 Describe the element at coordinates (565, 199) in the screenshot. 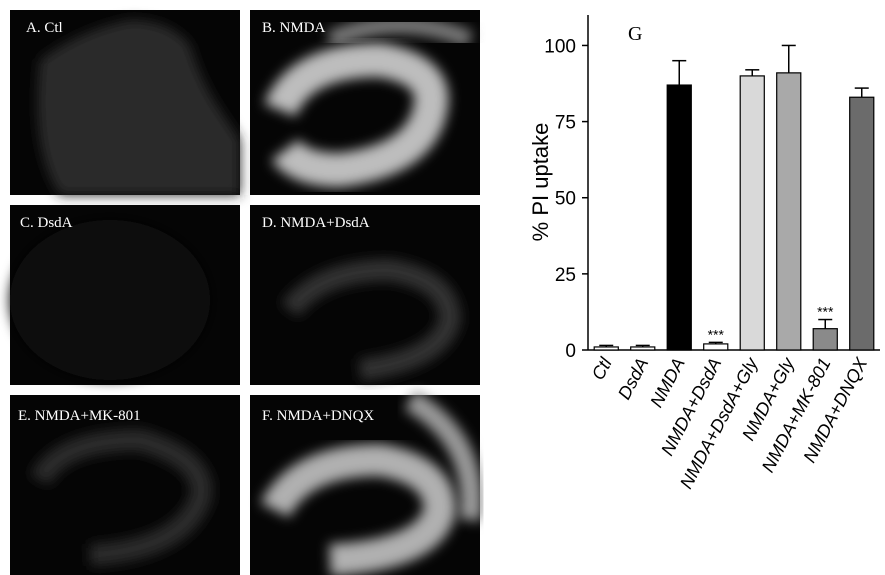

I see `y-tick-label: 50` at that location.